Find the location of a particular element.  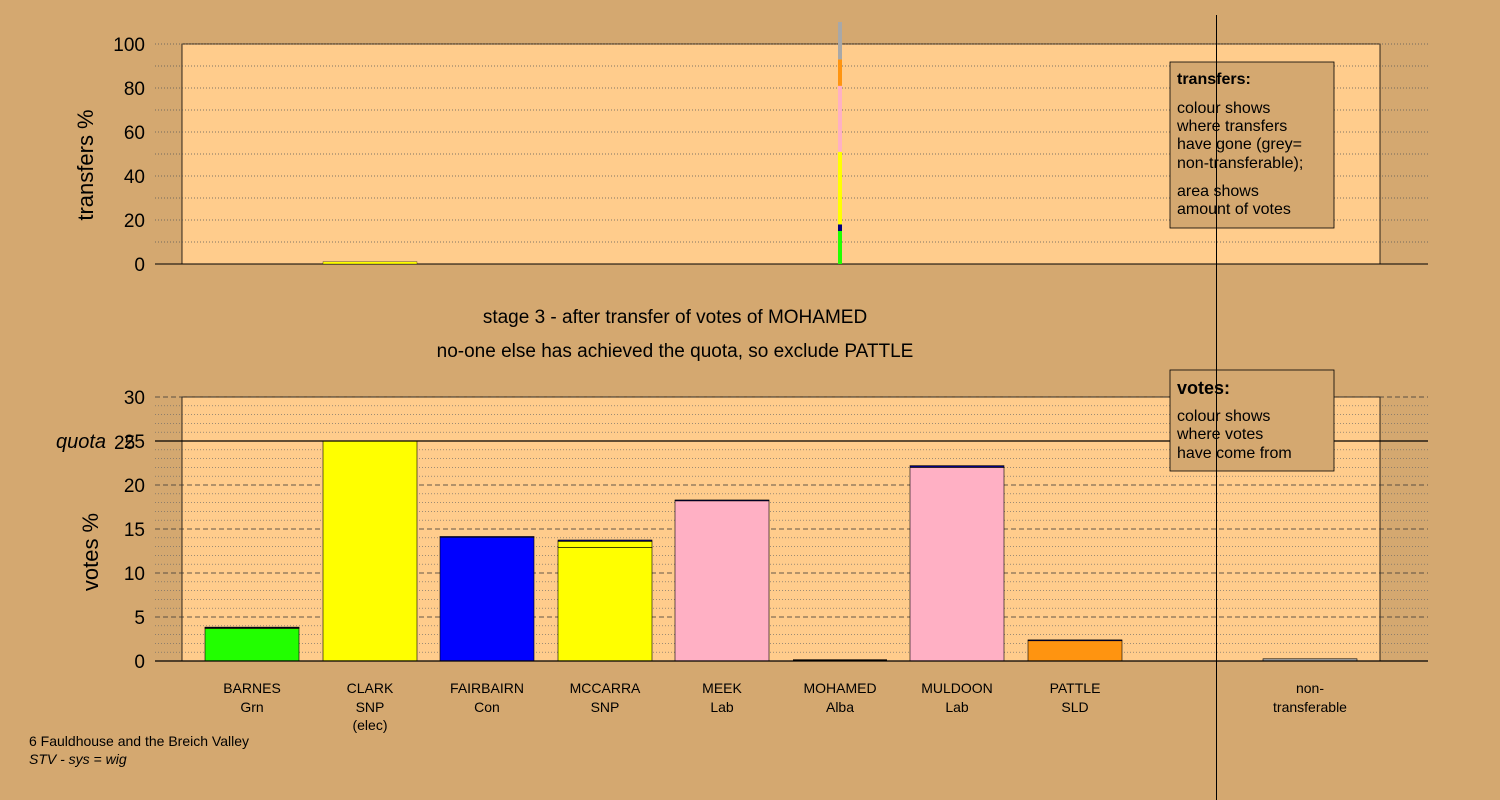

transfers-legend-line: area shows is located at coordinates (1218, 191).